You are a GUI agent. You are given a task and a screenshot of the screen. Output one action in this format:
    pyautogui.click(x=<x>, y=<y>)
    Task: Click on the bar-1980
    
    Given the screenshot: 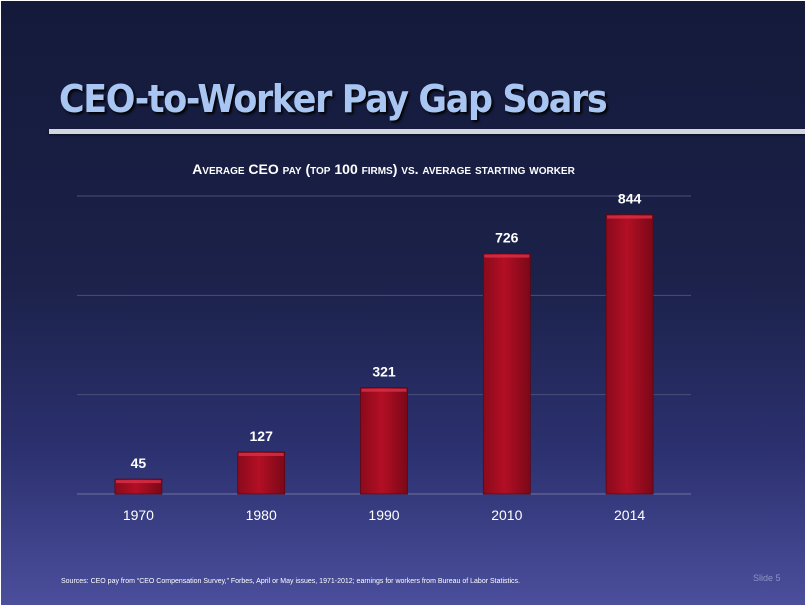 What is the action you would take?
    pyautogui.click(x=261, y=473)
    